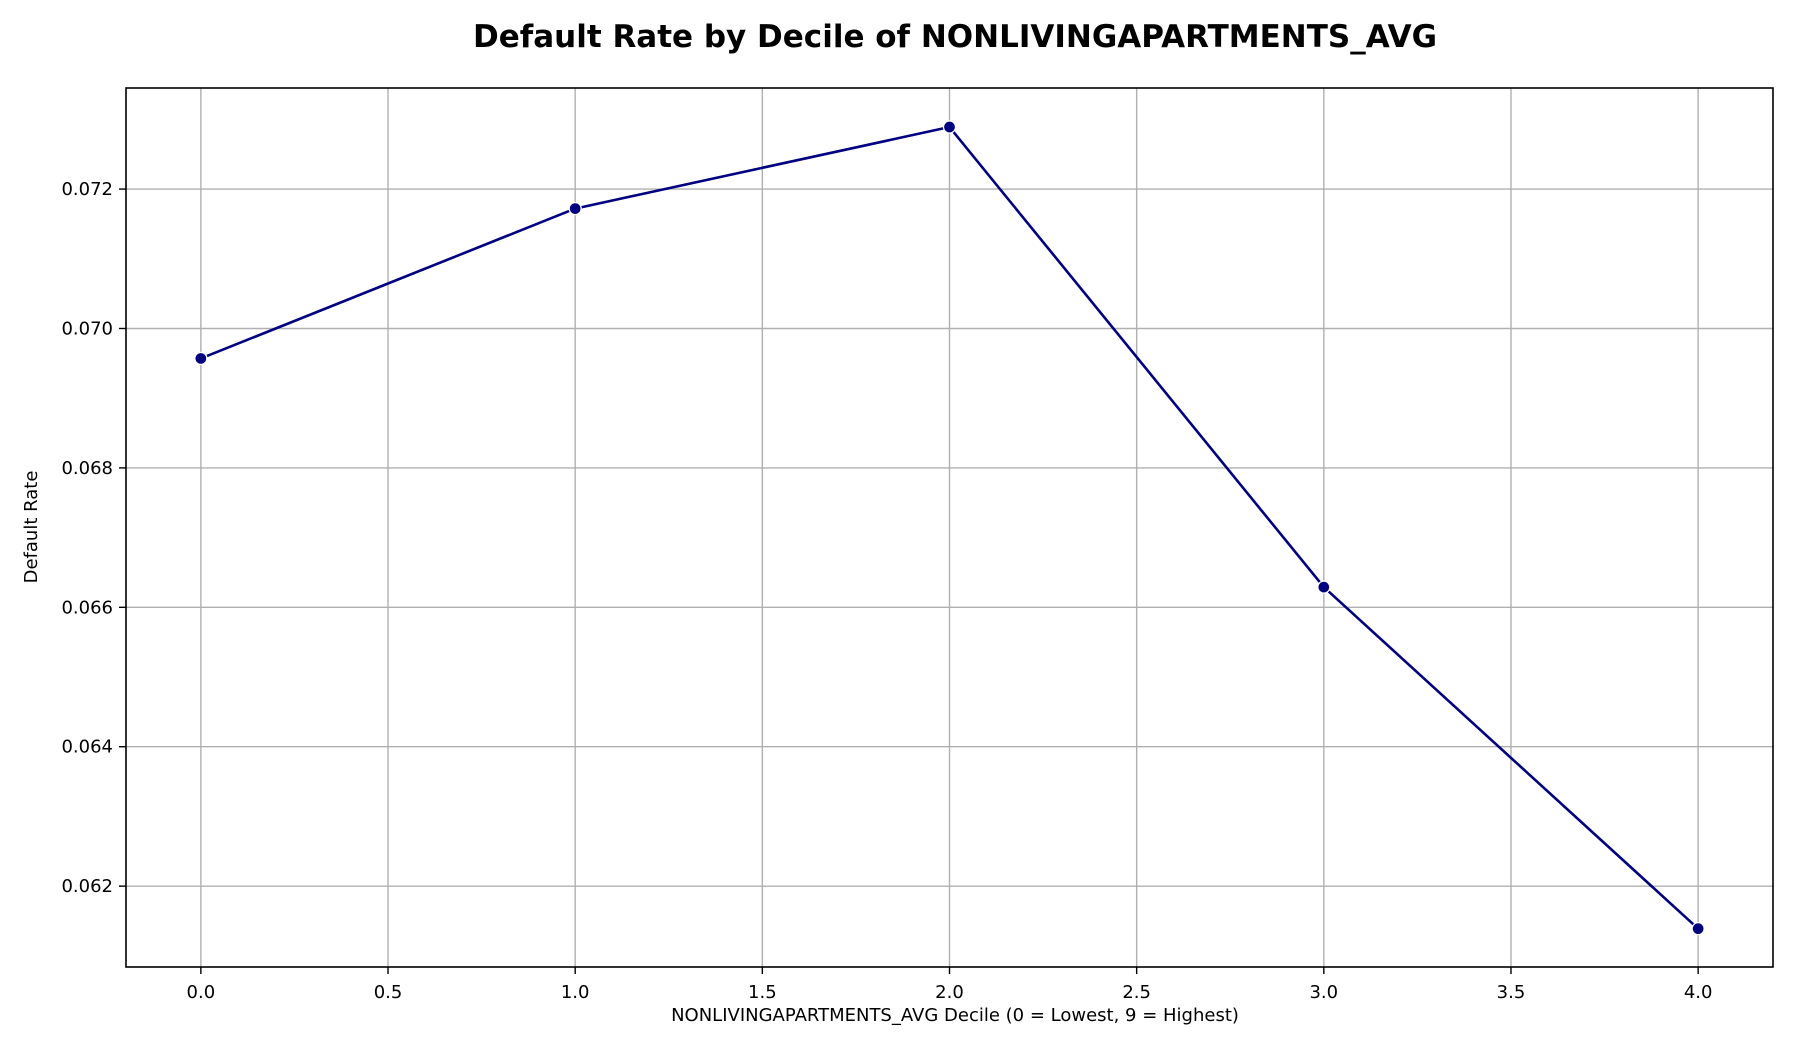 This screenshot has width=1800, height=1050. I want to click on y-axis-label: Default Rate, so click(31, 527).